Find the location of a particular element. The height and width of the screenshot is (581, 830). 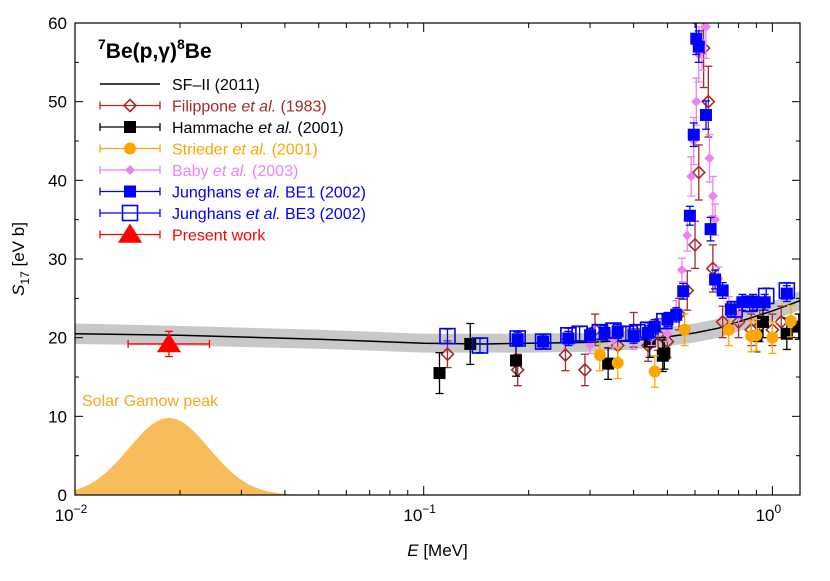

legend-label: Baby et al. (2003) is located at coordinates (235, 171).